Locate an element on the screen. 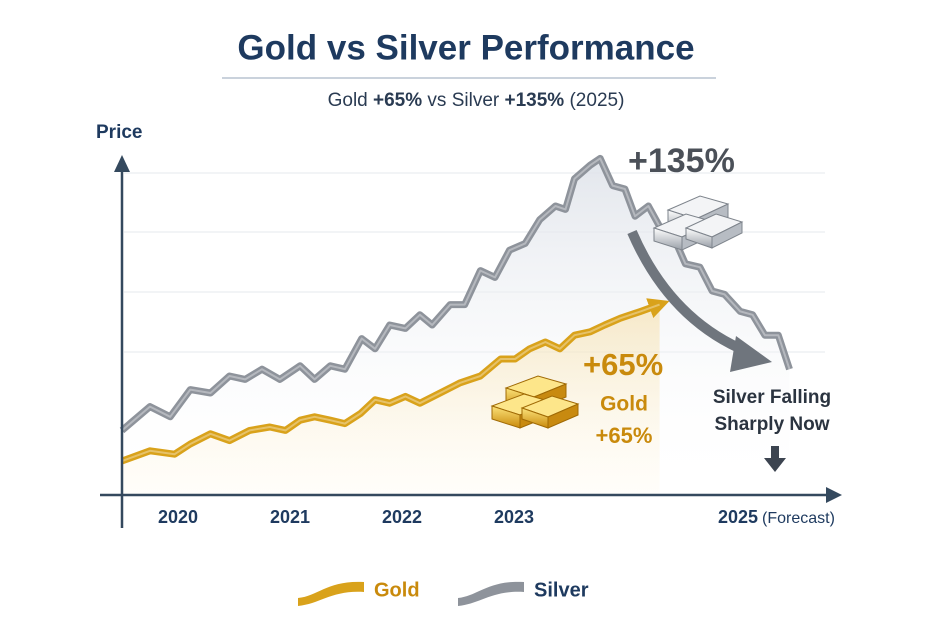 This screenshot has width=952, height=624. gold-label: +65% is located at coordinates (624, 435).